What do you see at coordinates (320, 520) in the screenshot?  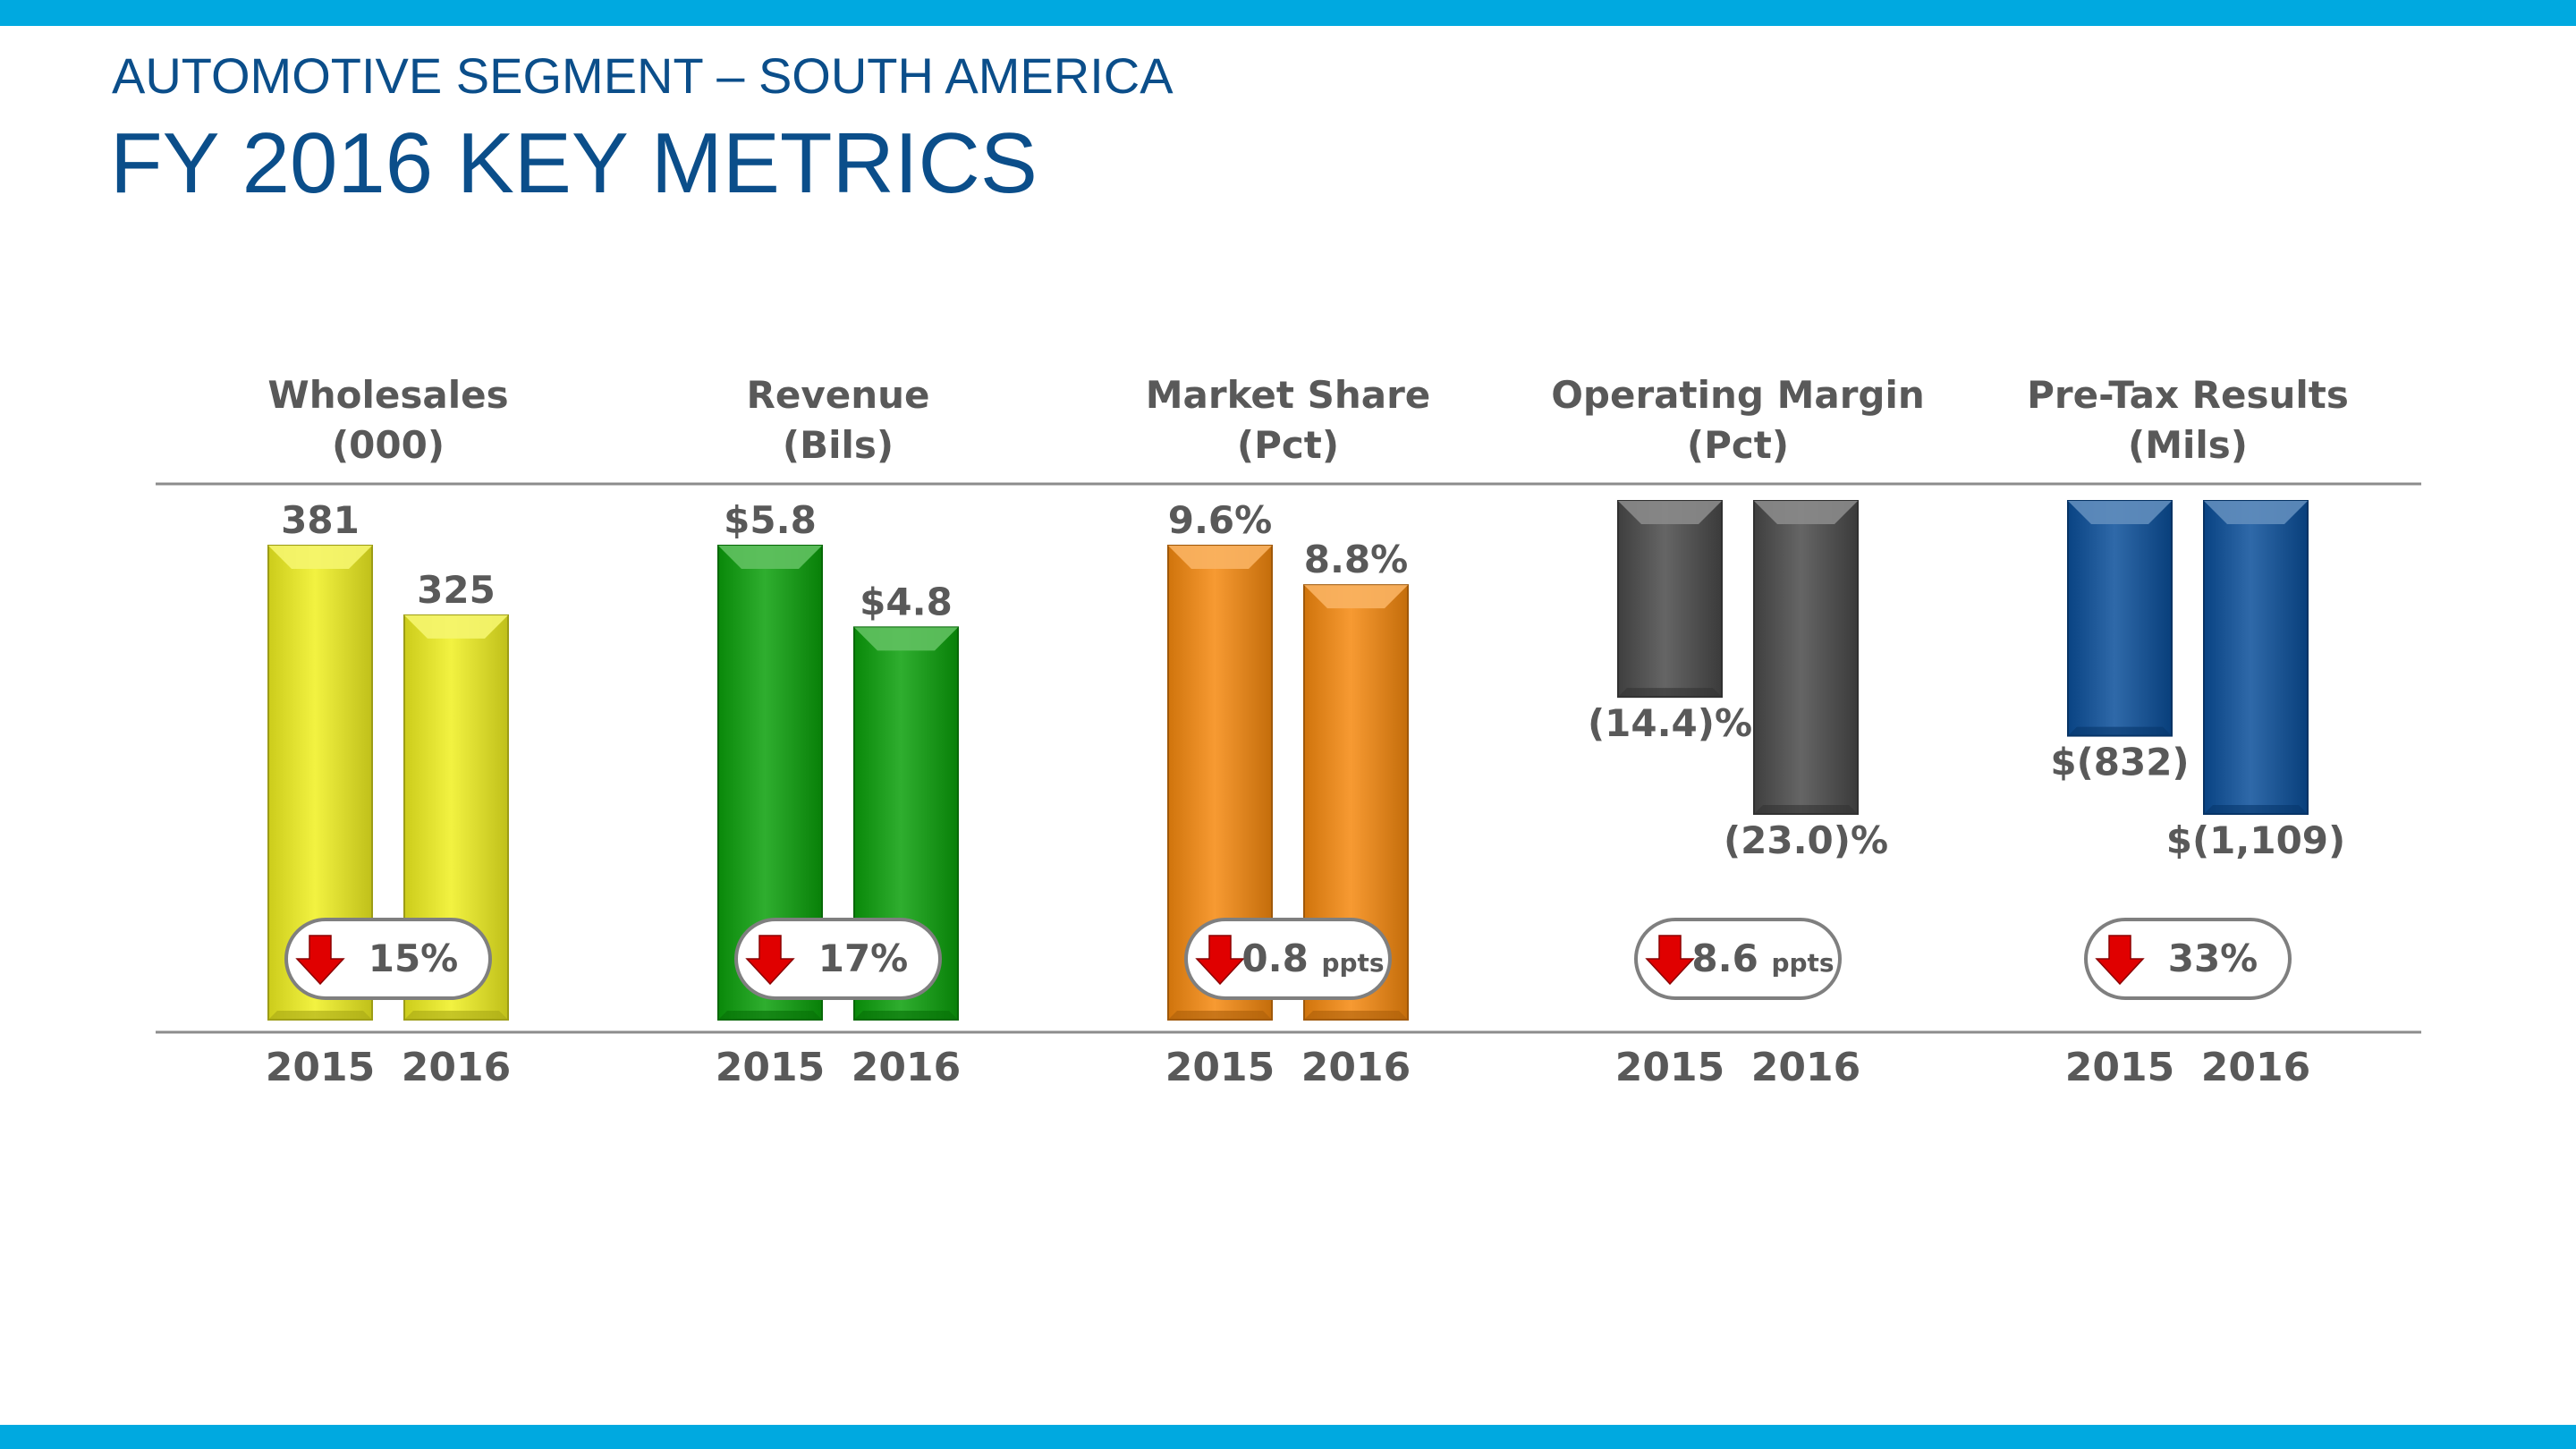 I see `value-label: 381` at bounding box center [320, 520].